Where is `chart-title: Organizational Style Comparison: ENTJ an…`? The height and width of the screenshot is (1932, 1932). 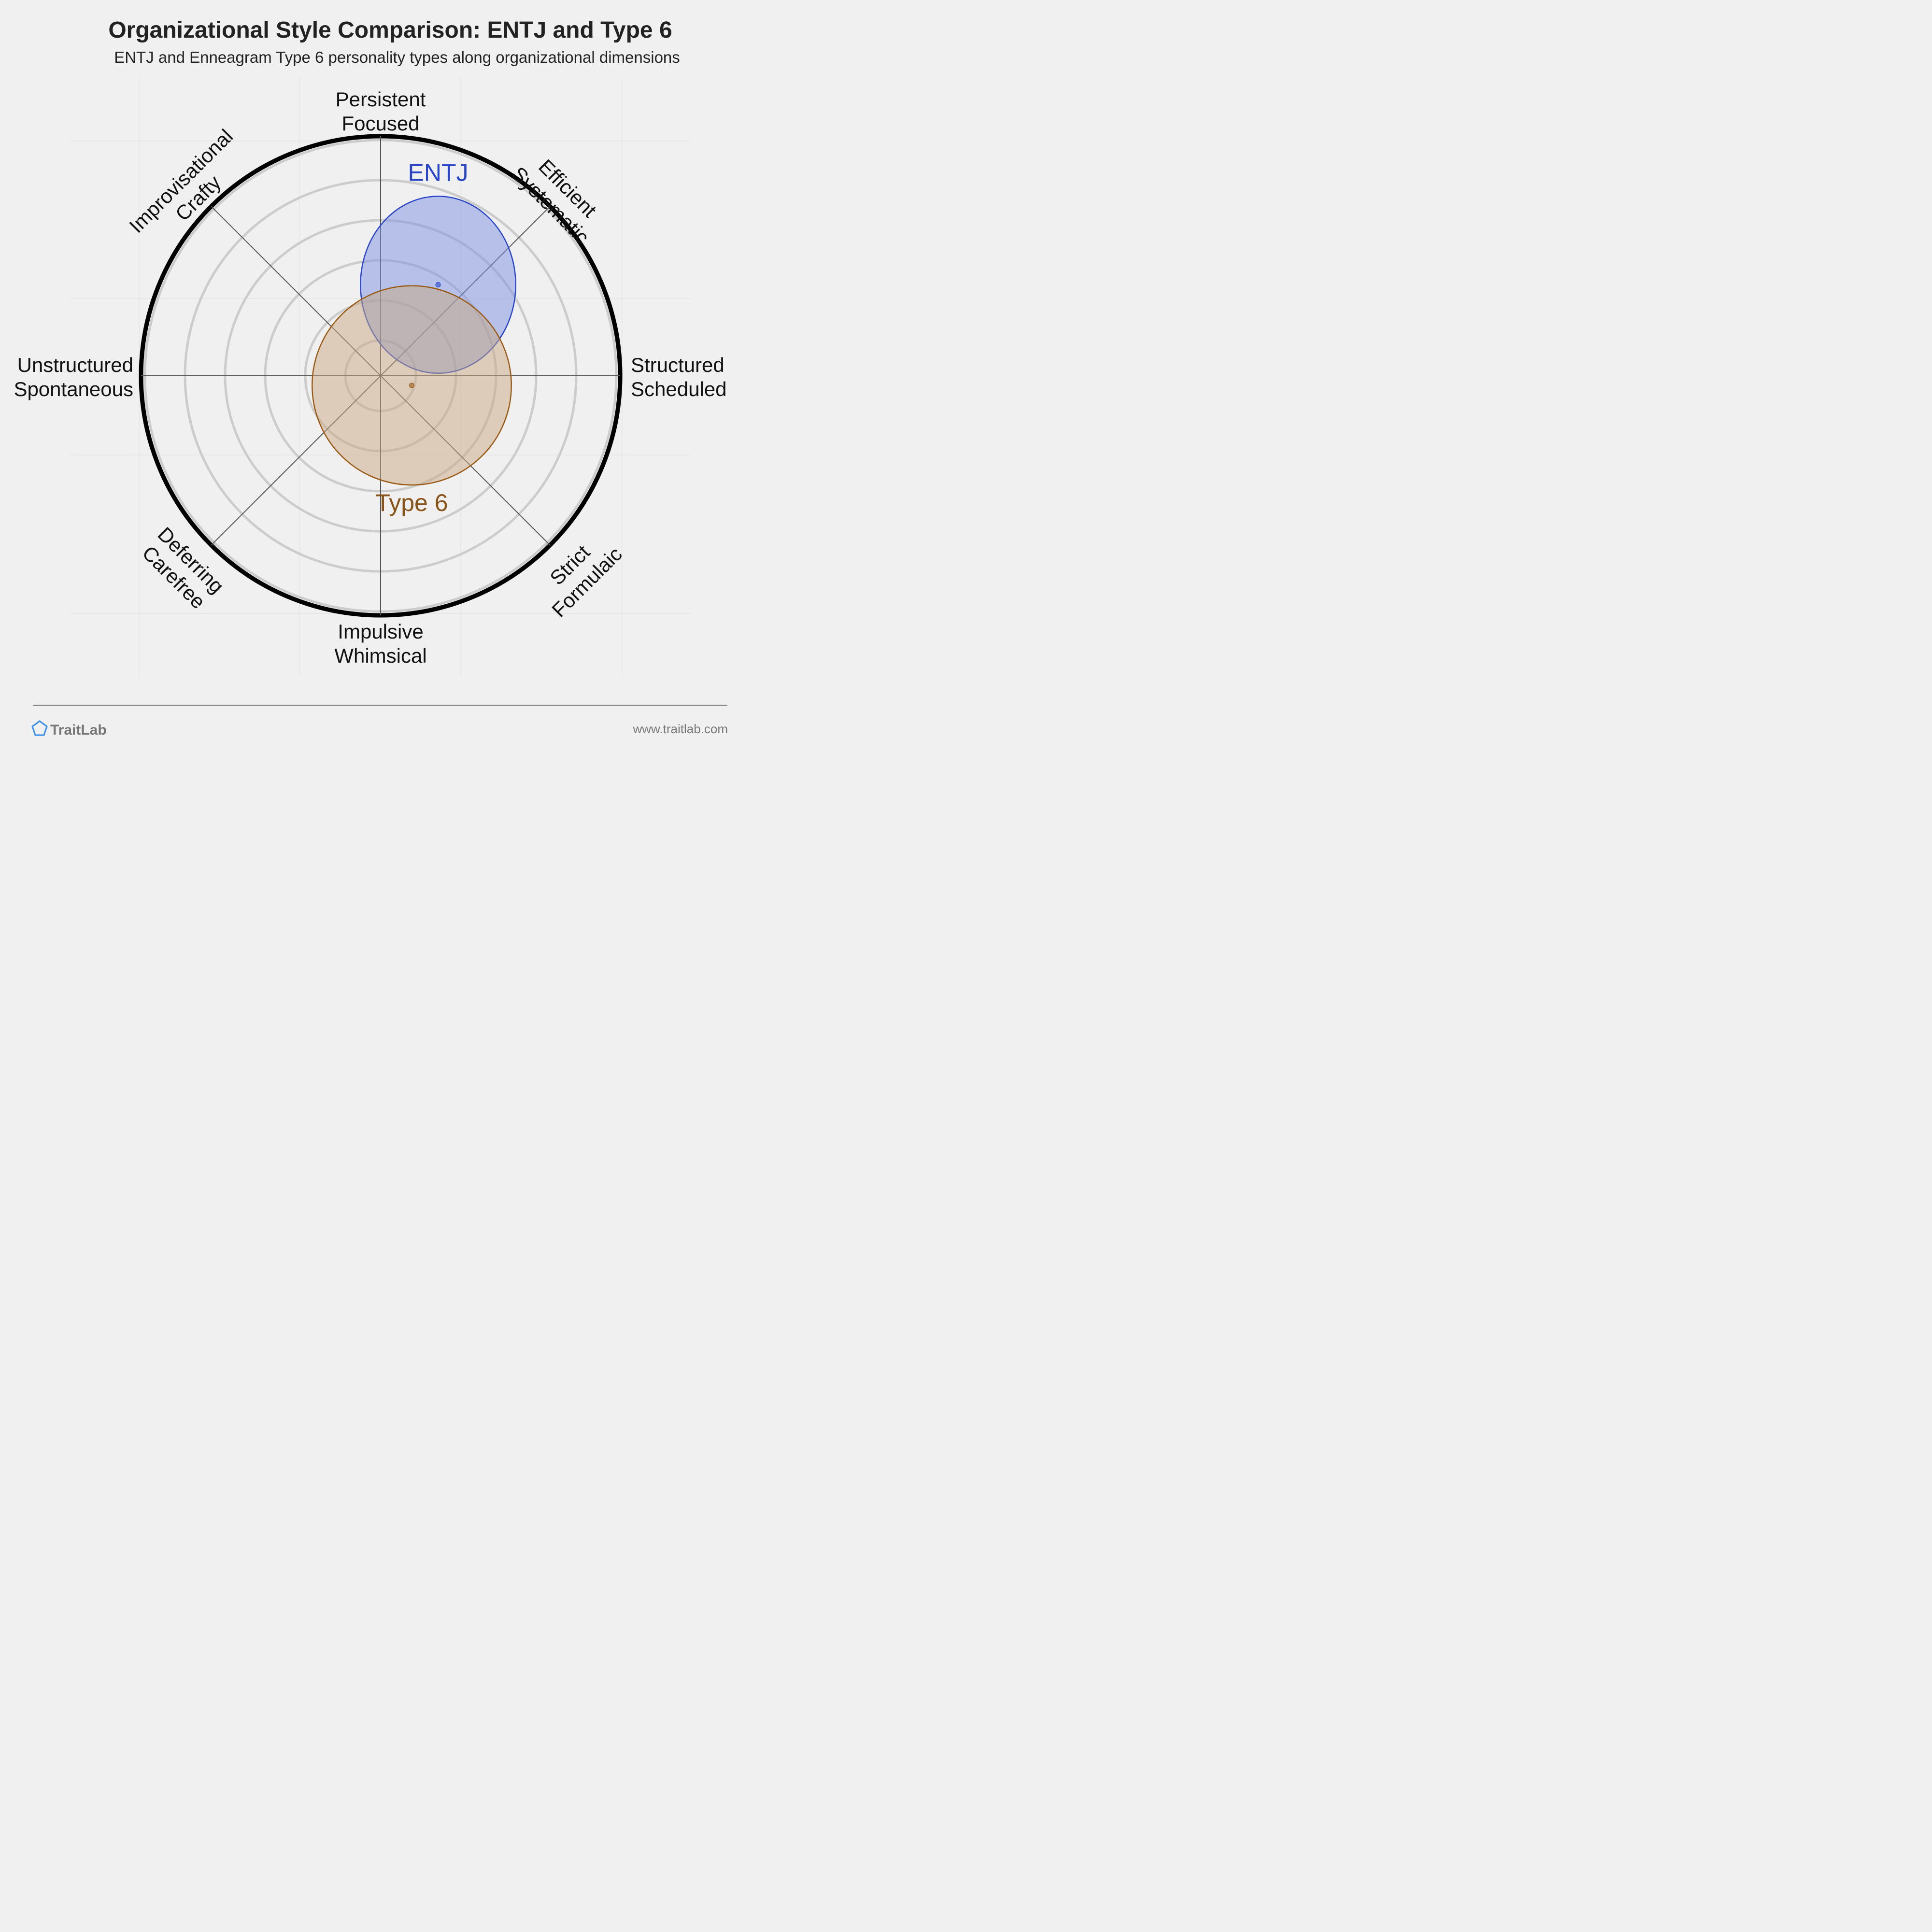
chart-title: Organizational Style Comparison: ENTJ an… is located at coordinates (390, 30).